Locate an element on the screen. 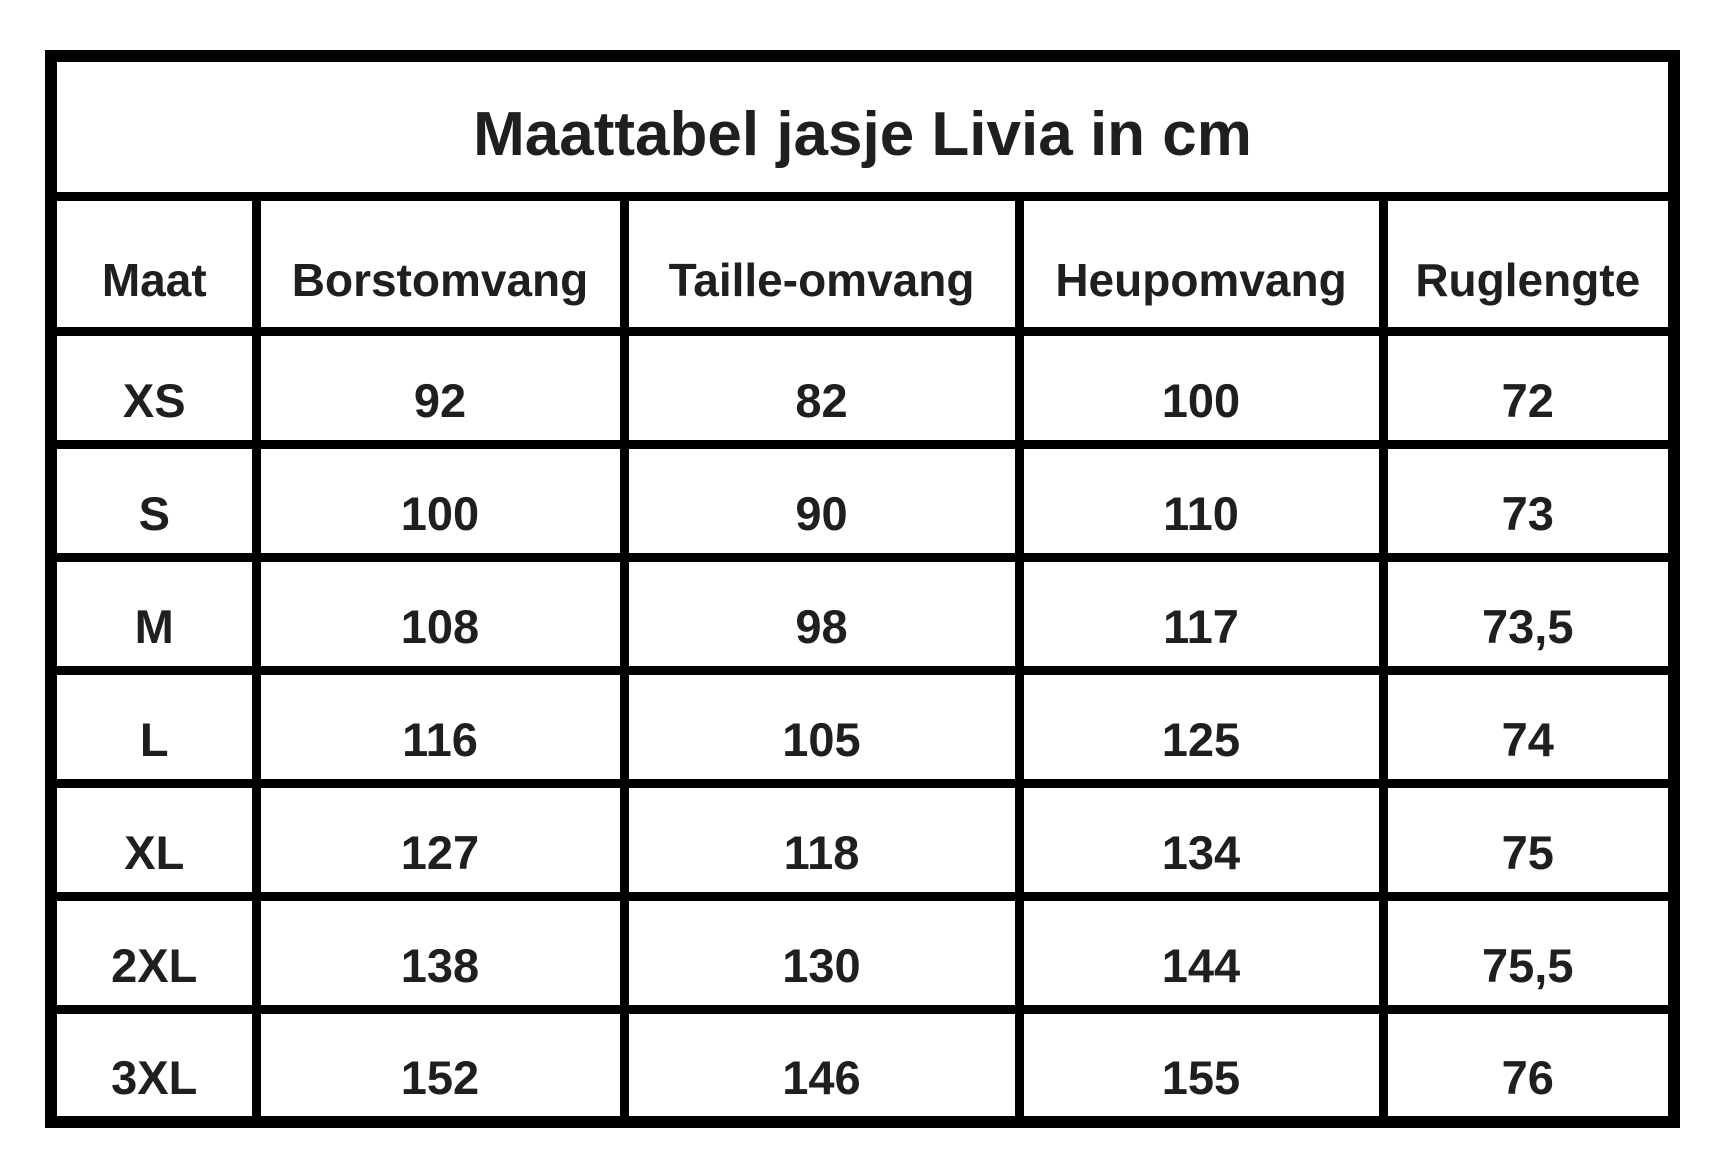 This screenshot has width=1722, height=1169. measurement-cell: 72 is located at coordinates (1528, 387).